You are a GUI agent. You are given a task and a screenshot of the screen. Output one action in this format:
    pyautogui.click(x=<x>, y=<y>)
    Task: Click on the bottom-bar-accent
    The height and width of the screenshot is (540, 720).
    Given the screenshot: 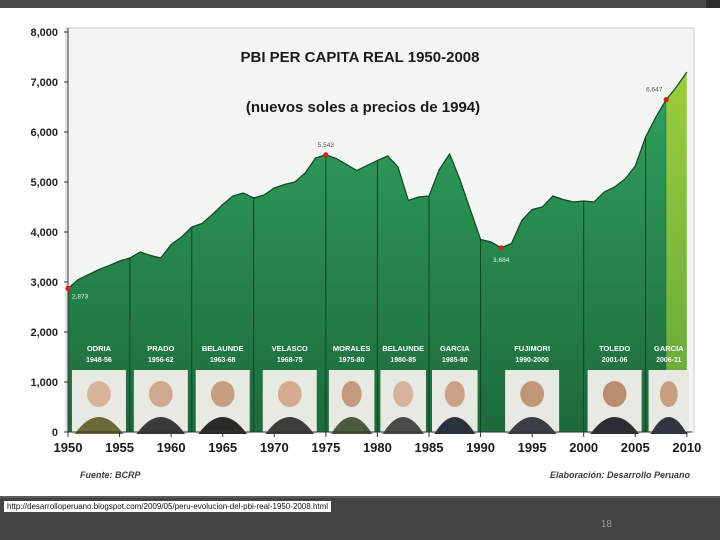 What is the action you would take?
    pyautogui.click(x=360, y=497)
    